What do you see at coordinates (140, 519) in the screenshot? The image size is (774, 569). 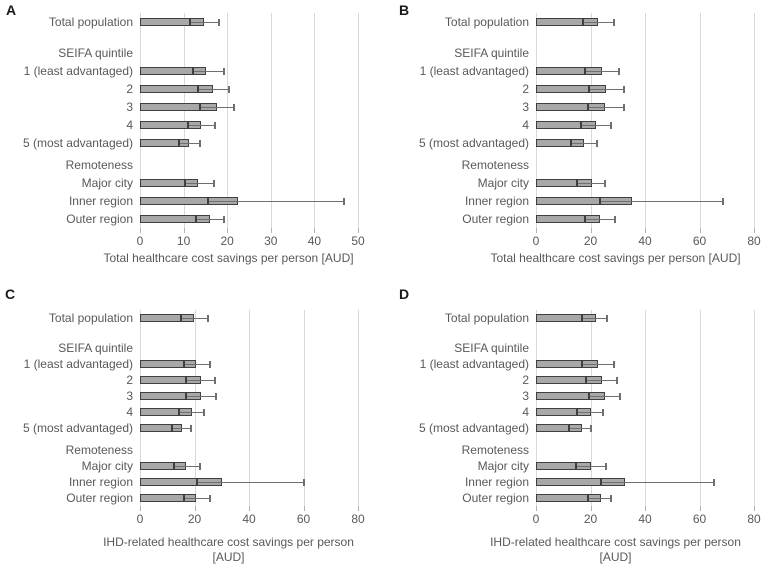 I see `x-axis-tick-label: 0` at bounding box center [140, 519].